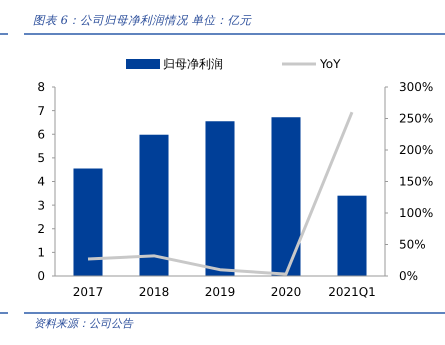  Describe the element at coordinates (143, 20) in the screenshot. I see `chart-title: 图表 6：公司归母净利润情况 单位：亿元` at that location.